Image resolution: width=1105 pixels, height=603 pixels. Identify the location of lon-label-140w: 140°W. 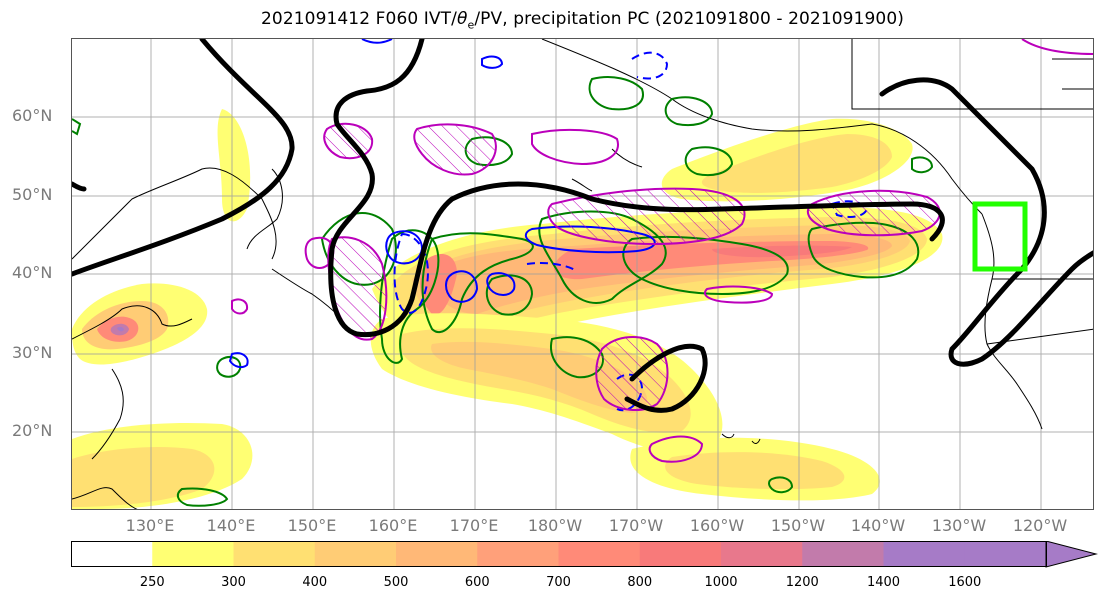
(878, 525).